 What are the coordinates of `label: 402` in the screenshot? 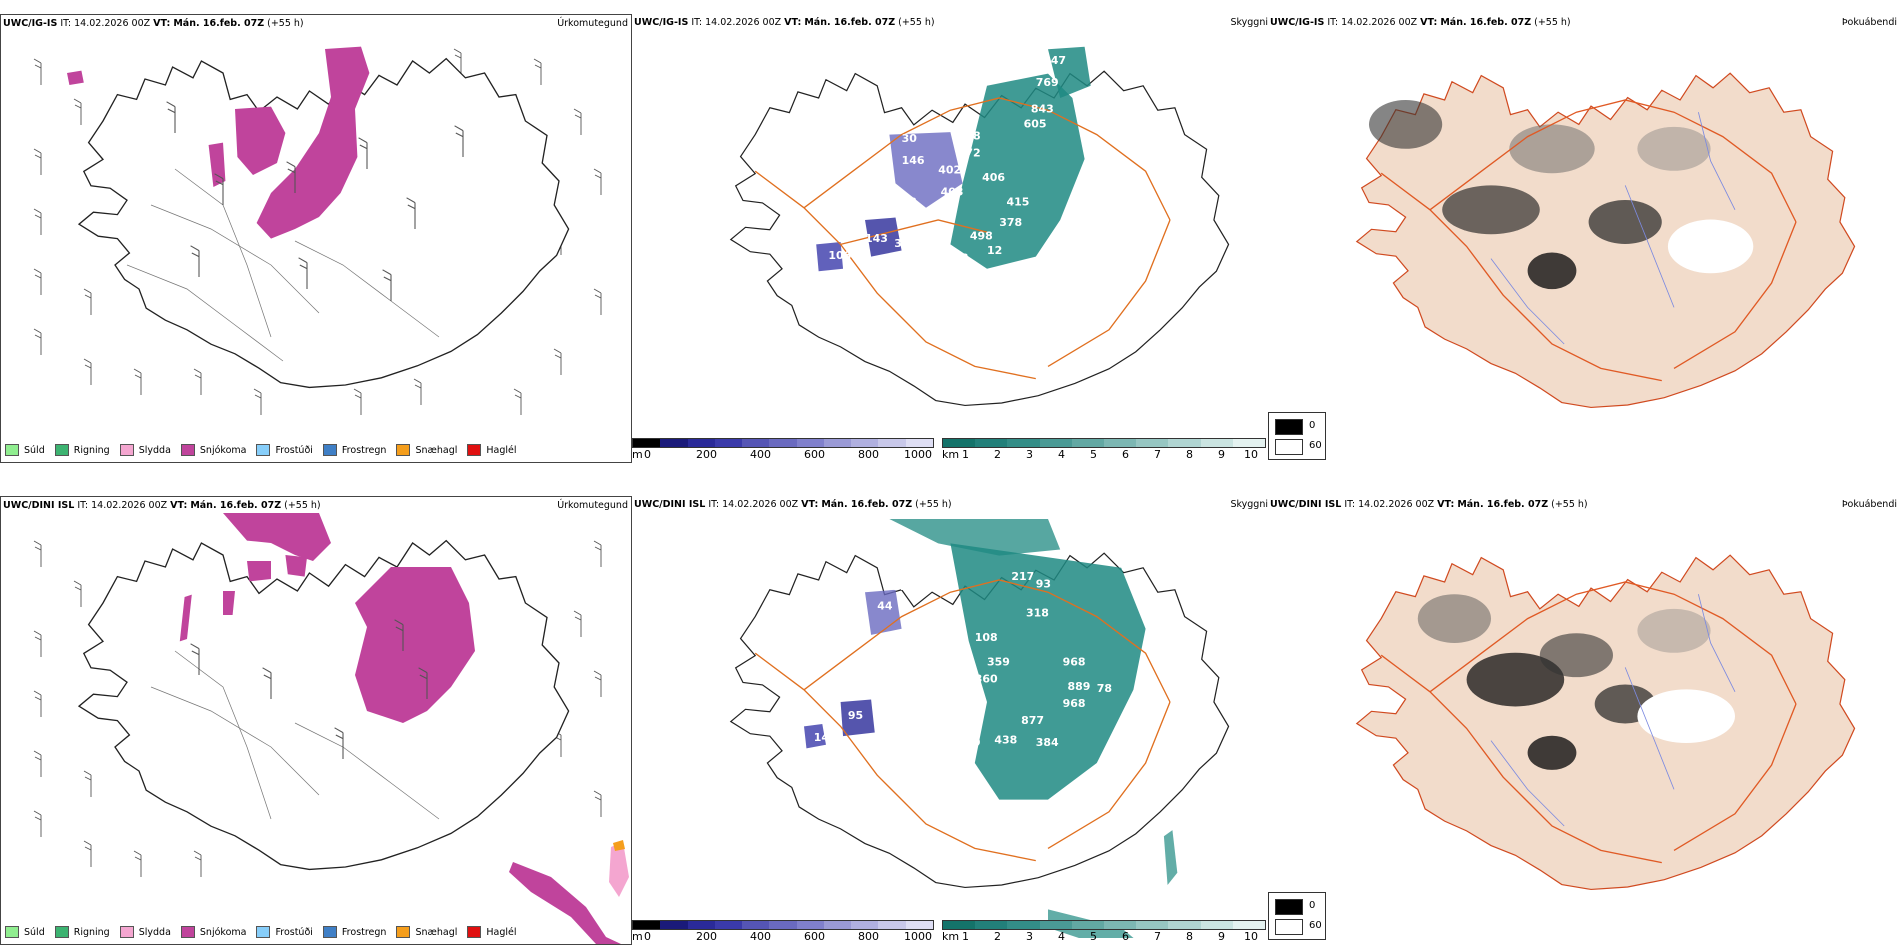 It's located at (949, 170).